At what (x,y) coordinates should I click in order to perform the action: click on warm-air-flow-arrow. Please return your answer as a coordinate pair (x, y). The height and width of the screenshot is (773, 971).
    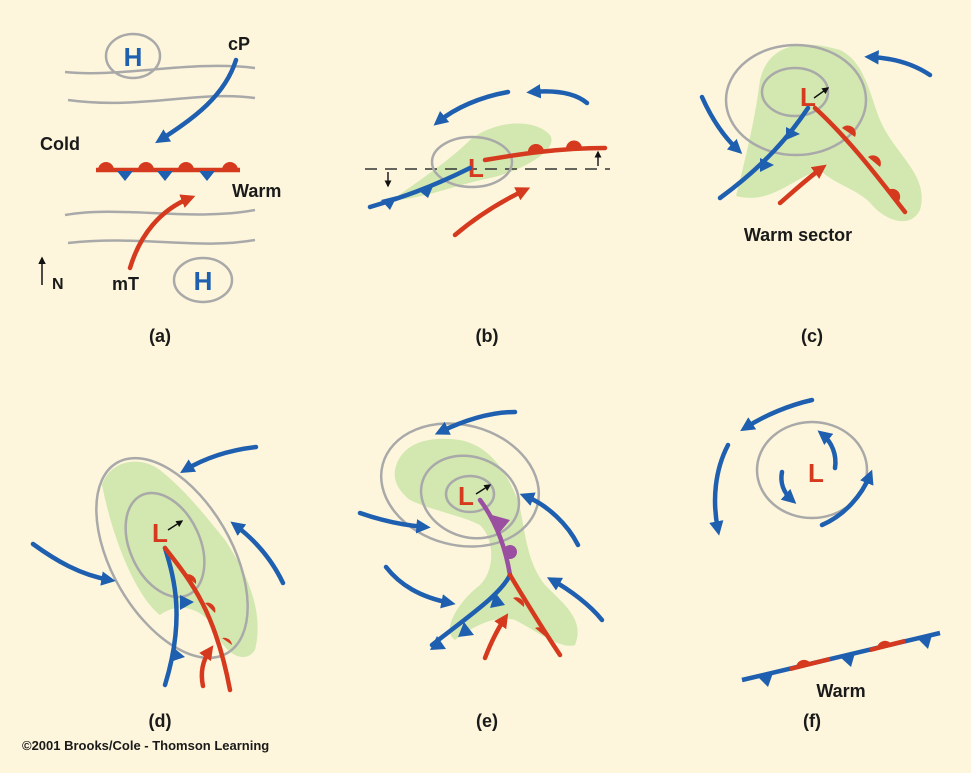
    Looking at the image, I should click on (161, 232).